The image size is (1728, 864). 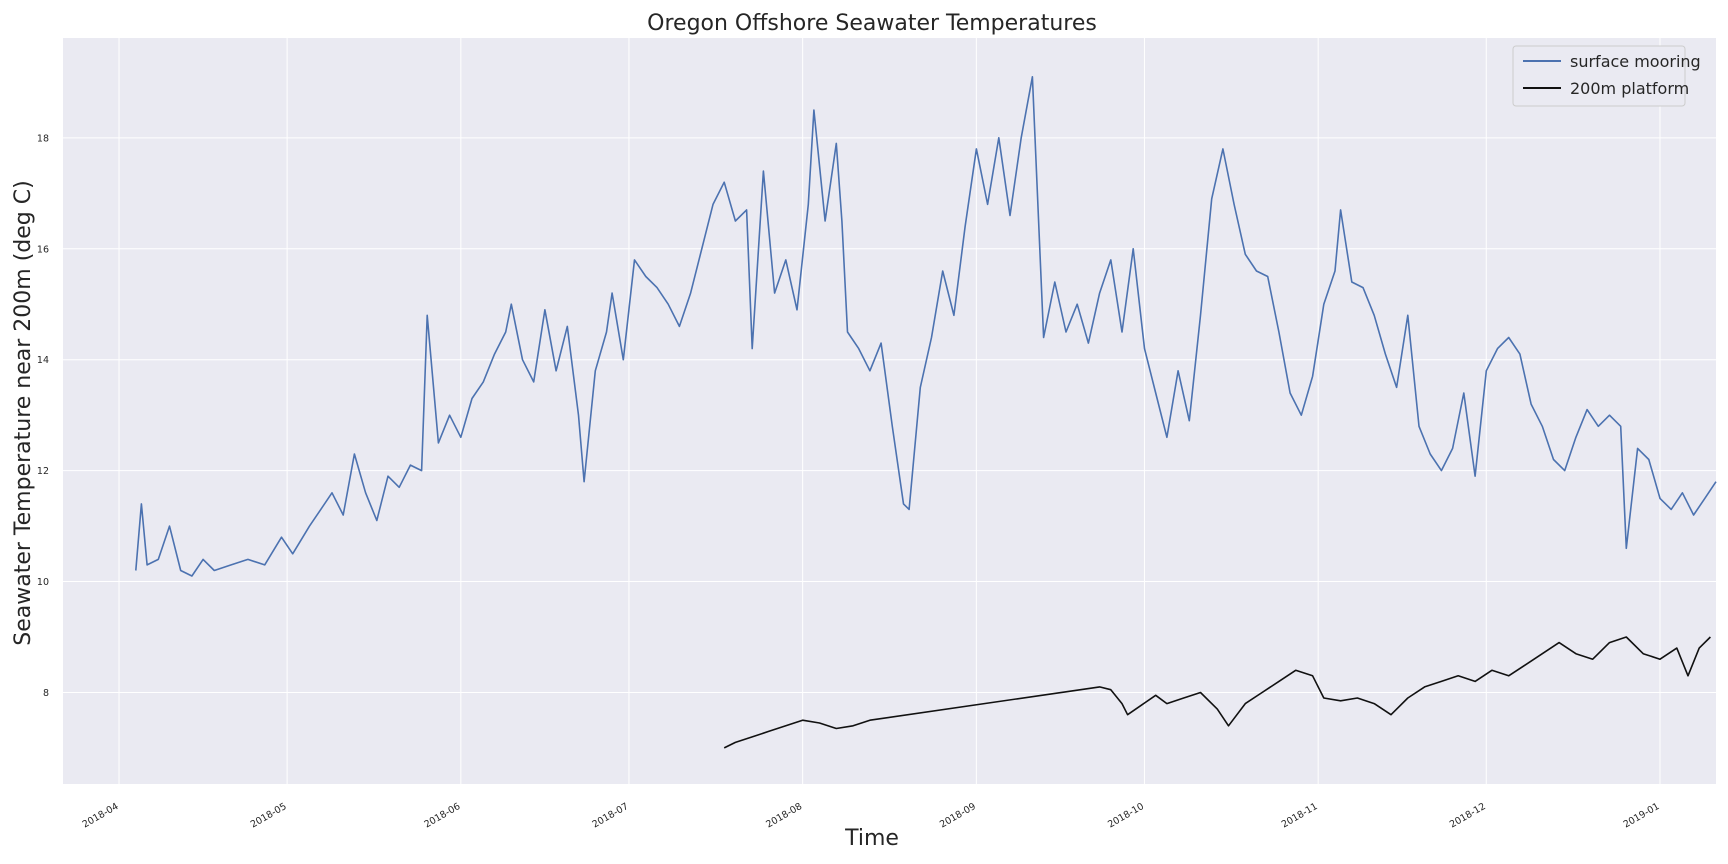 I want to click on chart-title: Oregon Offshore Seawater Temperatures, so click(x=872, y=23).